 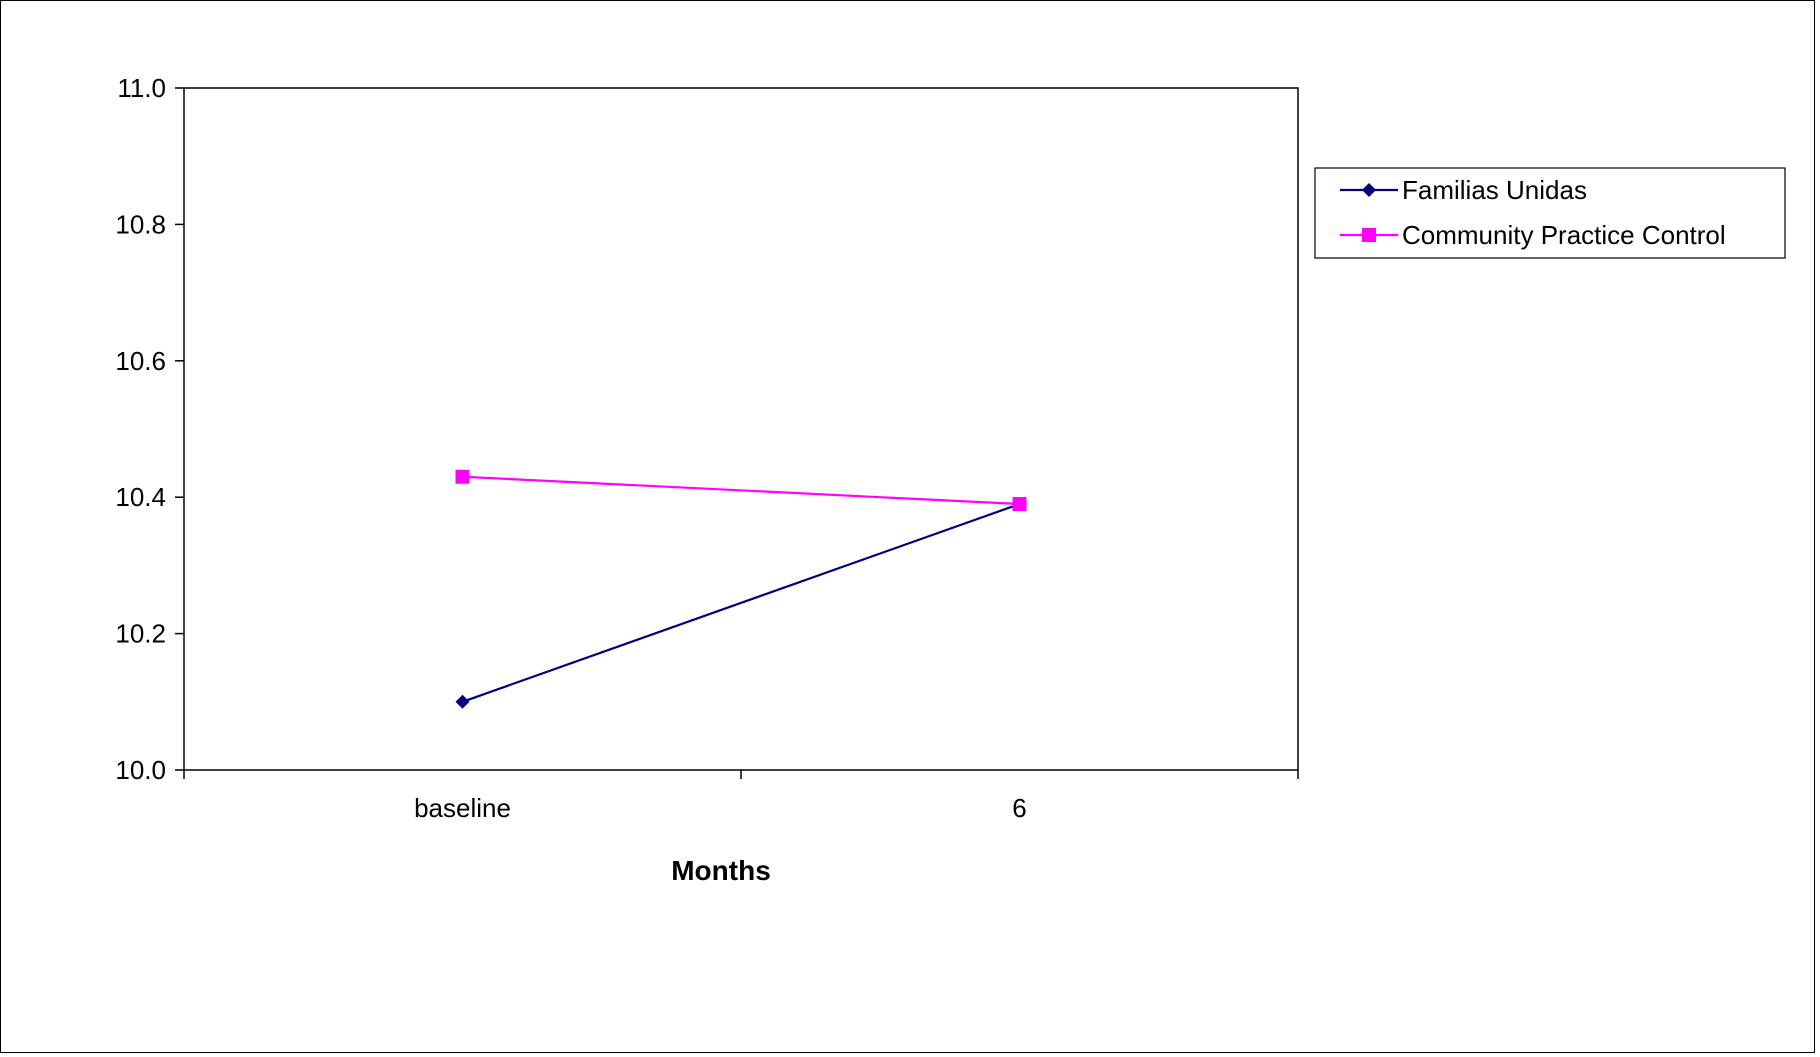 What do you see at coordinates (741, 796) in the screenshot?
I see `x-axis: baseline 6` at bounding box center [741, 796].